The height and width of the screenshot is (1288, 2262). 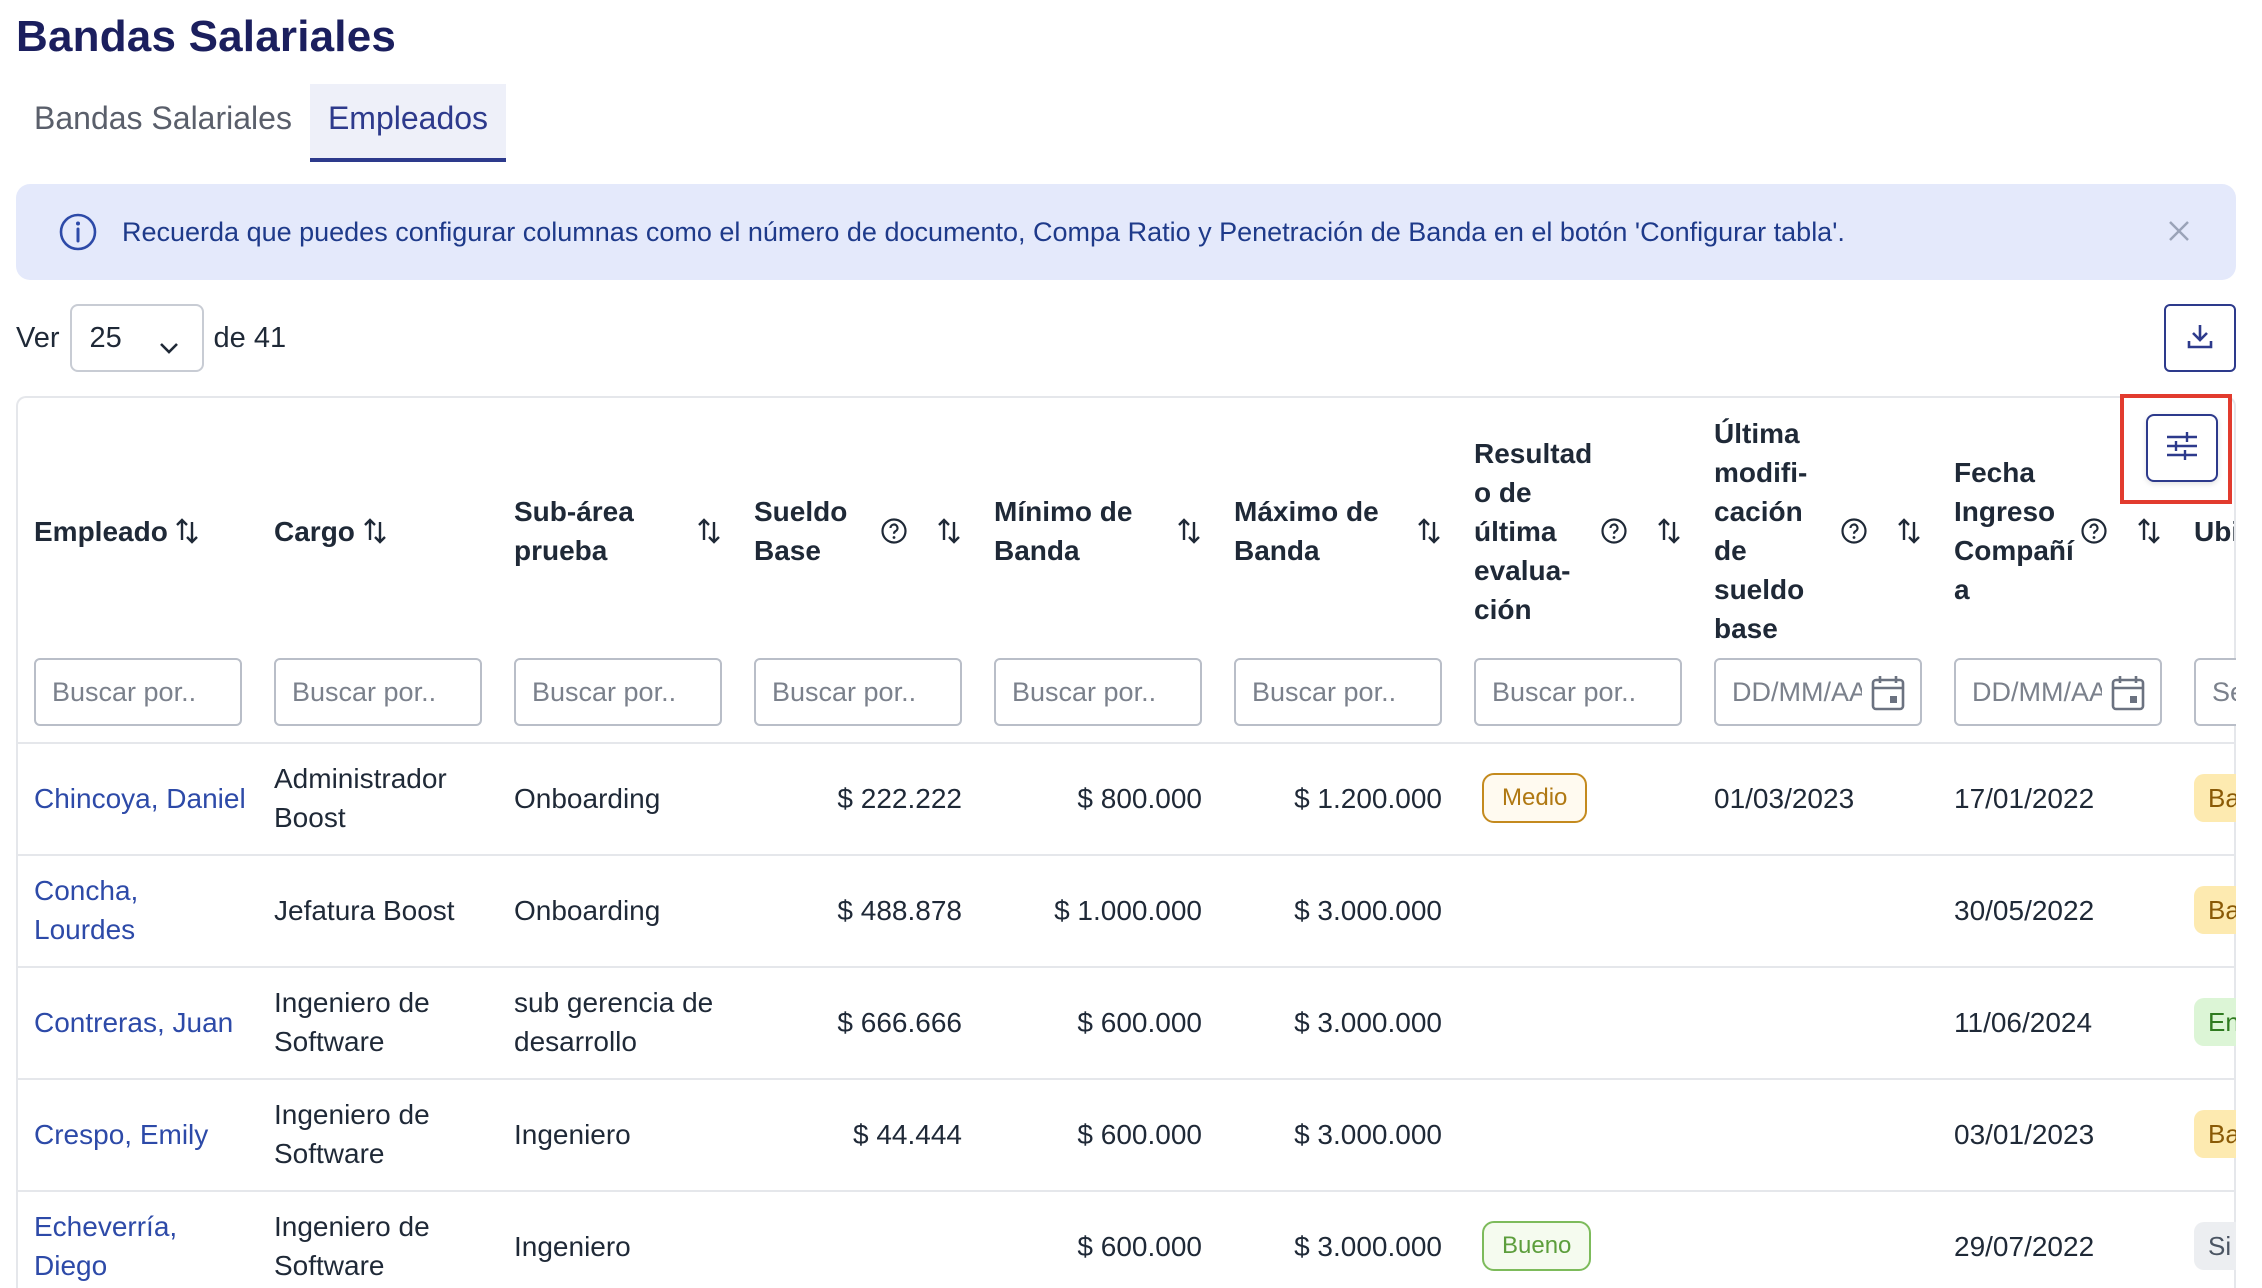 What do you see at coordinates (1761, 472) in the screenshot?
I see `column-header-line: modifi-` at bounding box center [1761, 472].